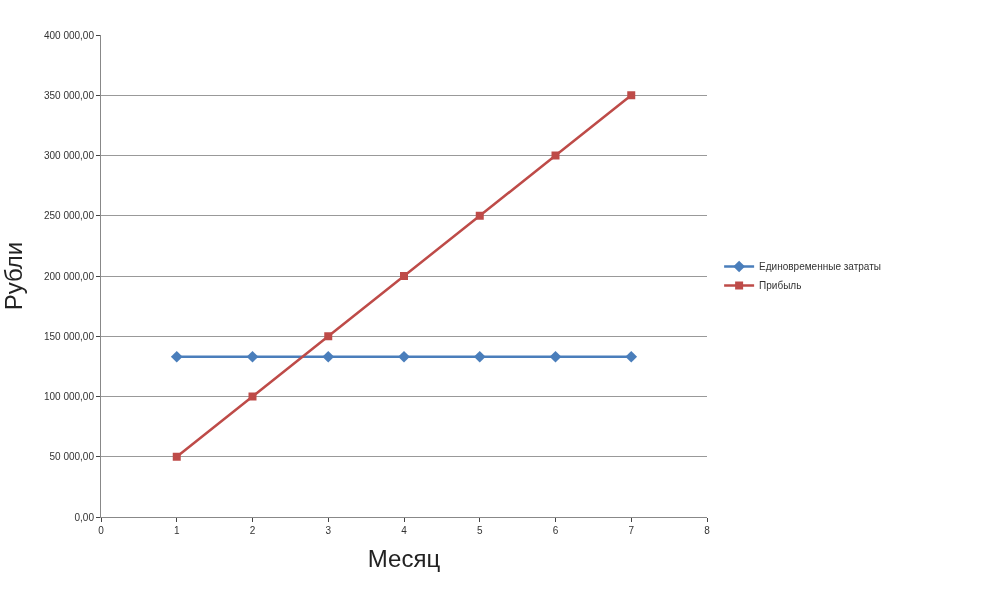  I want to click on y-tick-label: 350 000,00, so click(69, 95).